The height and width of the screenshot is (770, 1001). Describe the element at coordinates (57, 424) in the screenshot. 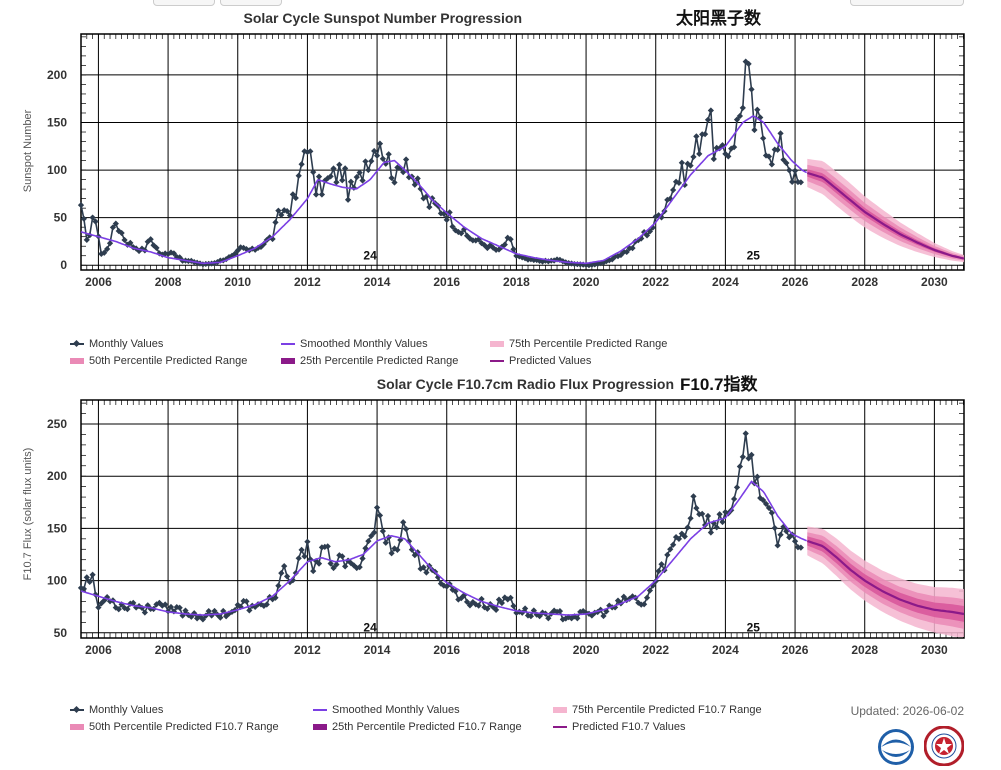

I see `y-tick-label: 250` at that location.